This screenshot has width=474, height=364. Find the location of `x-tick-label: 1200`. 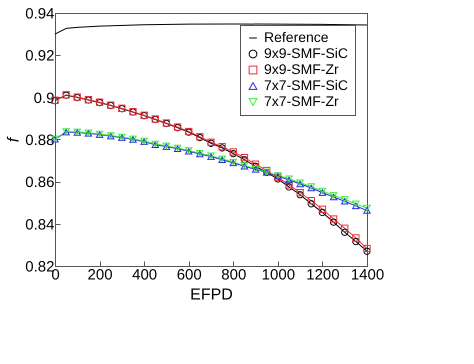

x-tick-label: 1200 is located at coordinates (323, 275).